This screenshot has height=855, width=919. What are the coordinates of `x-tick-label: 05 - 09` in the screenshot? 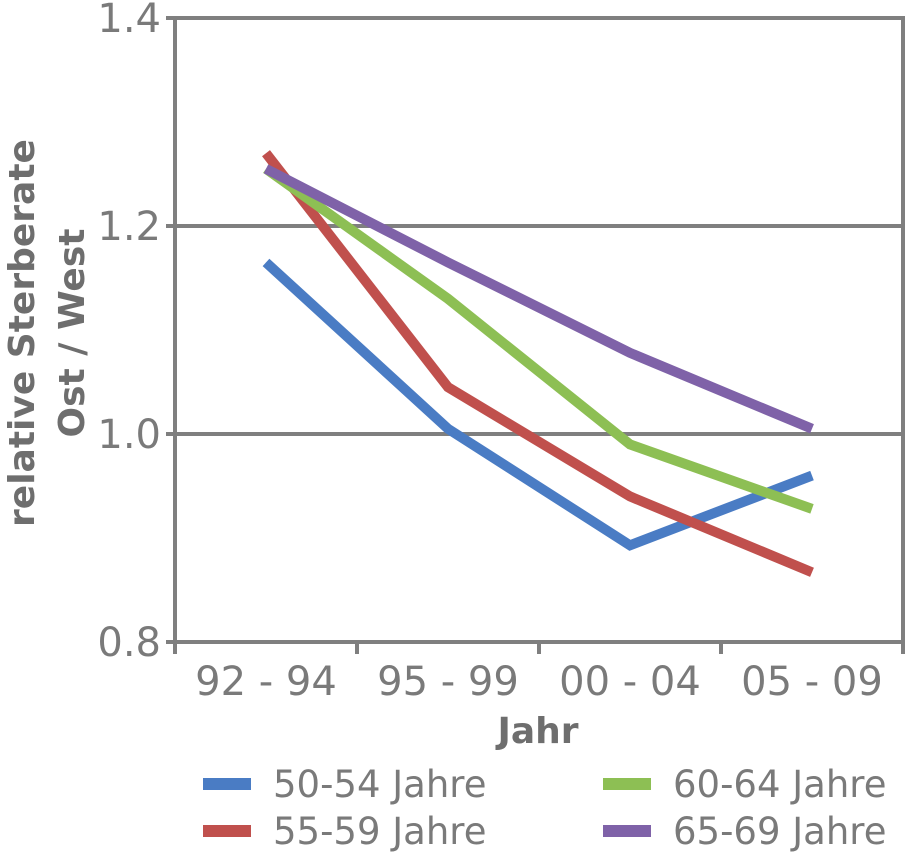 It's located at (812, 682).